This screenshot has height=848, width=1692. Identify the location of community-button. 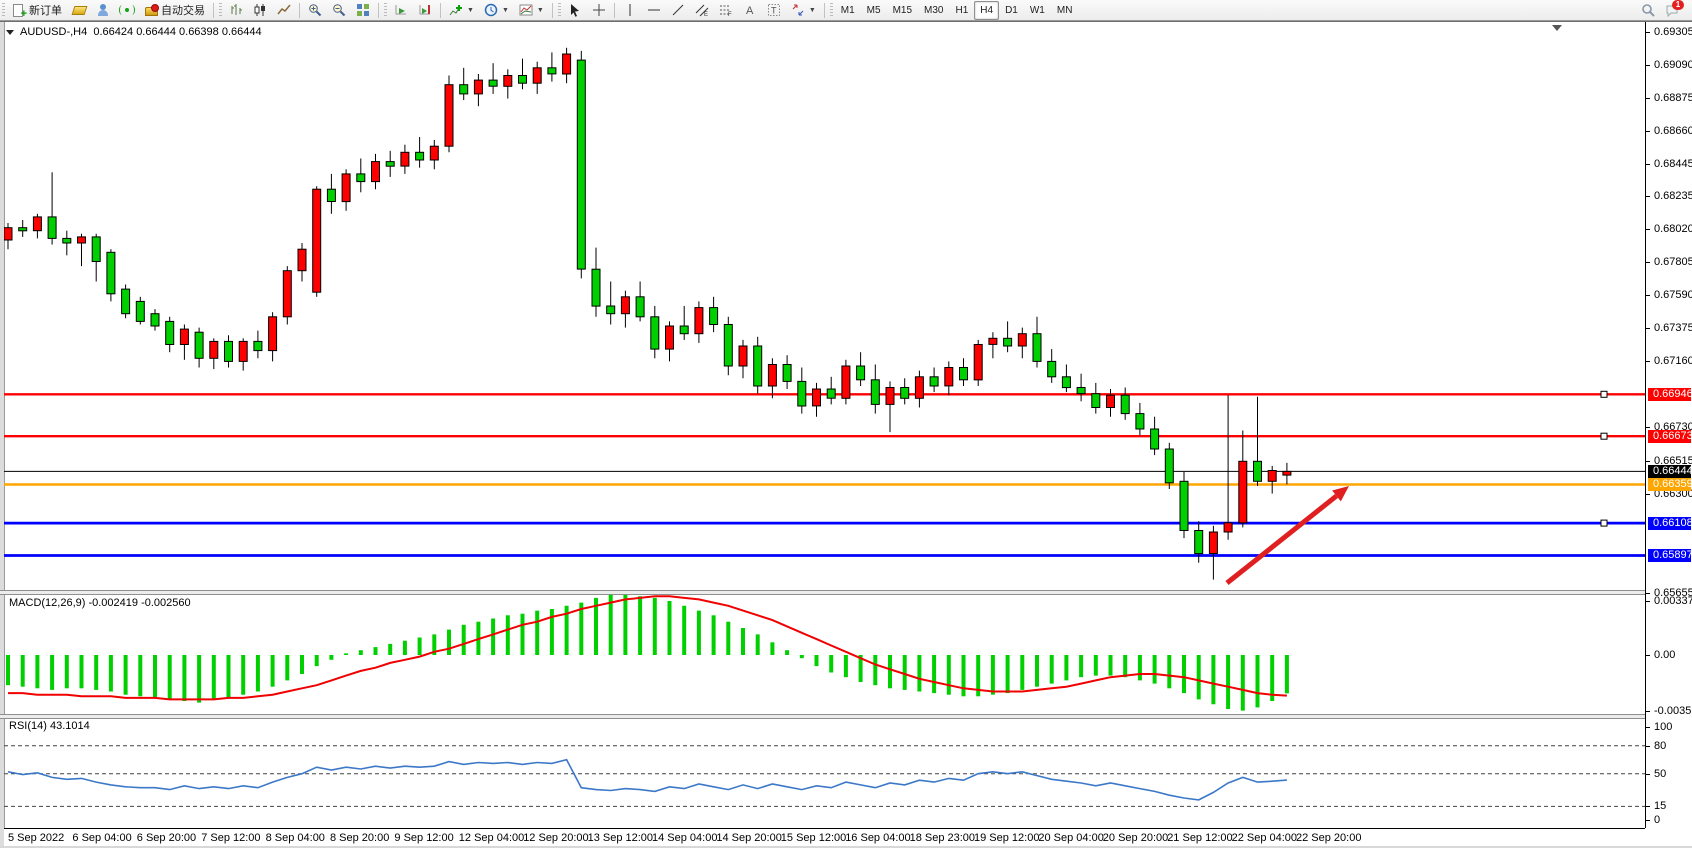
(103, 10).